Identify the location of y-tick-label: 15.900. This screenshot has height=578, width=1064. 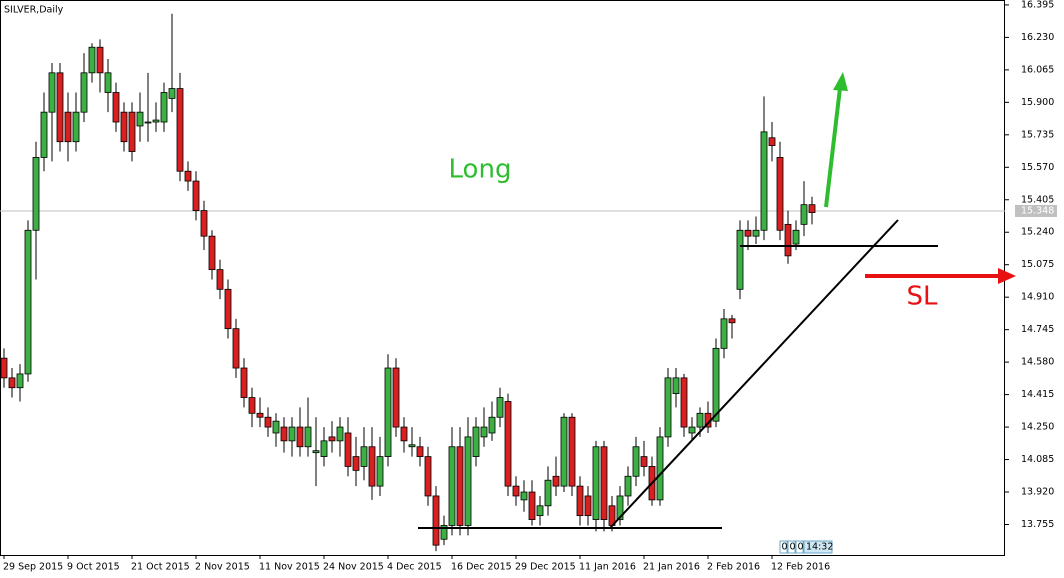
(1037, 102).